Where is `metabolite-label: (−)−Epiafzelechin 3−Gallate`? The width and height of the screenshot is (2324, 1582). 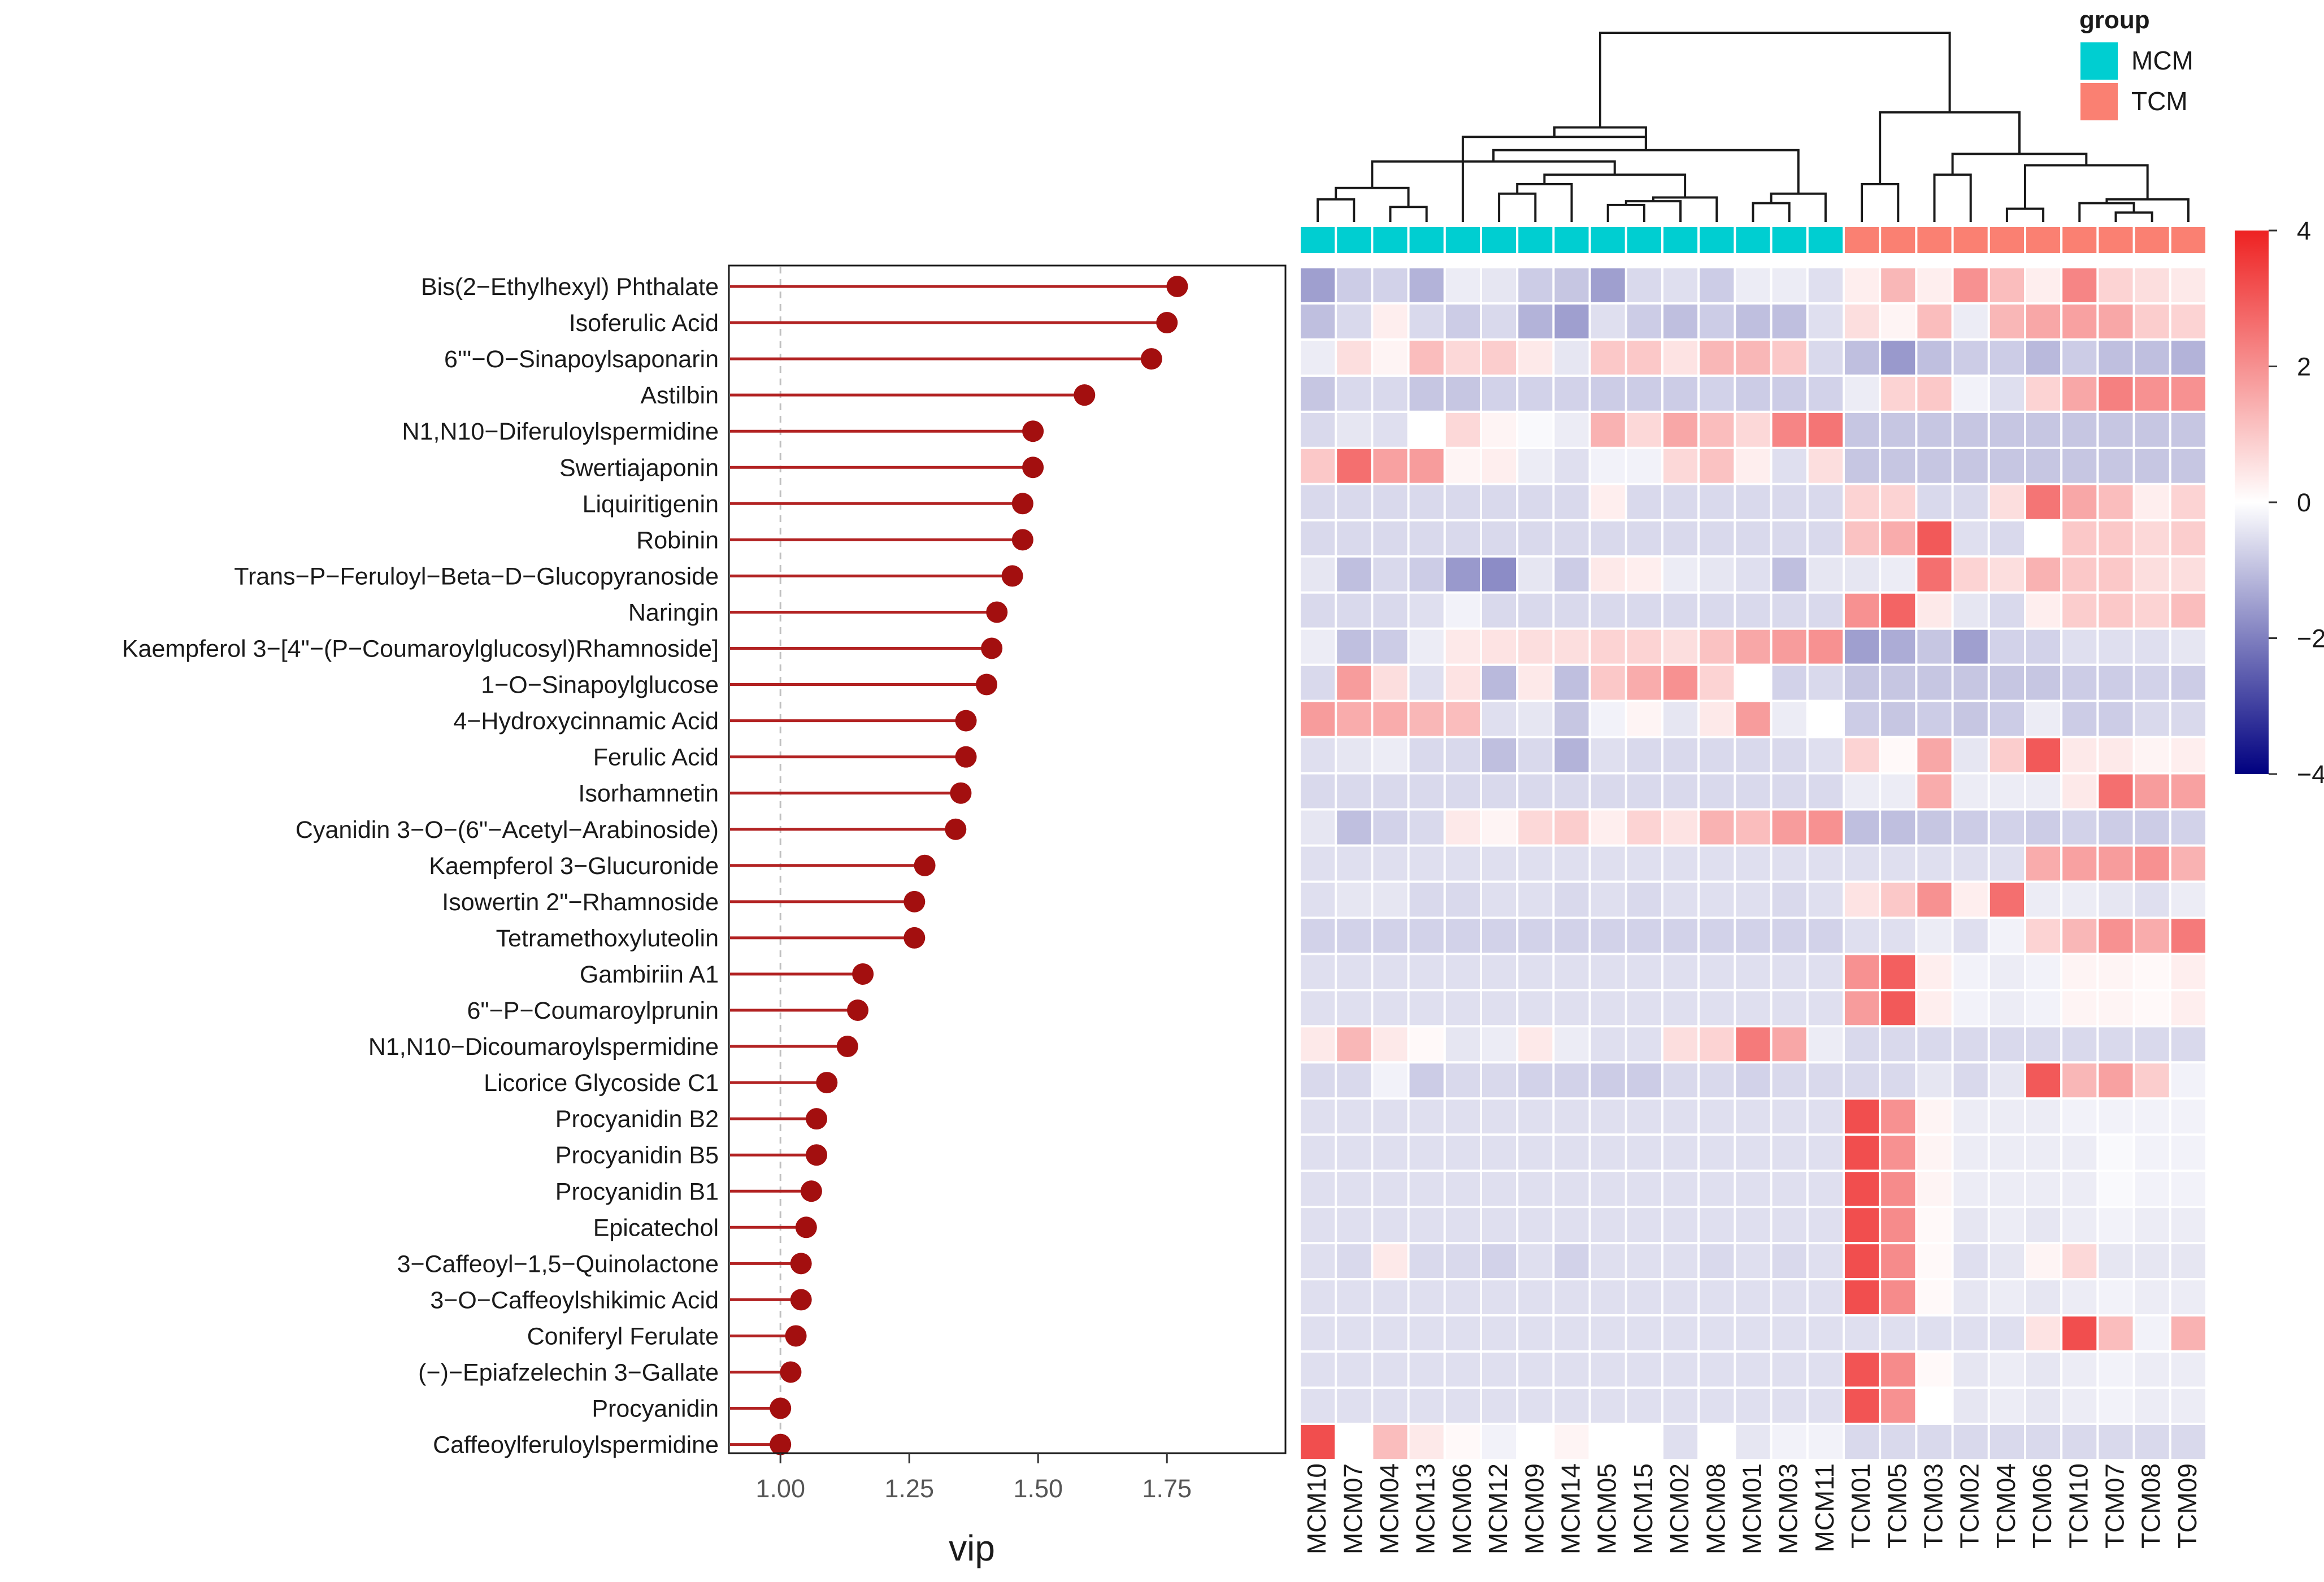 metabolite-label: (−)−Epiafzelechin 3−Gallate is located at coordinates (568, 1373).